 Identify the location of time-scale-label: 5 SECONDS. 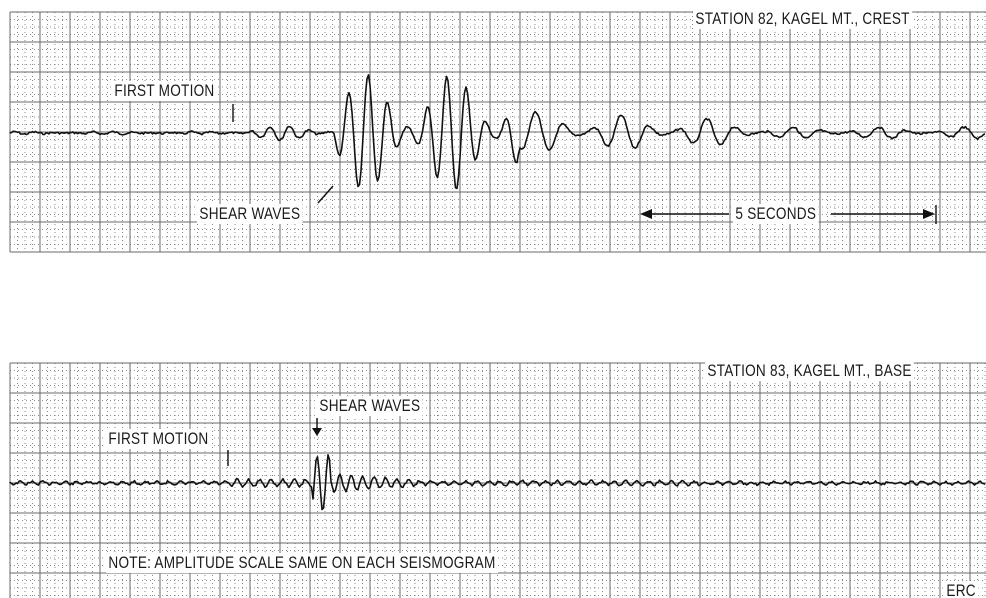
(776, 214).